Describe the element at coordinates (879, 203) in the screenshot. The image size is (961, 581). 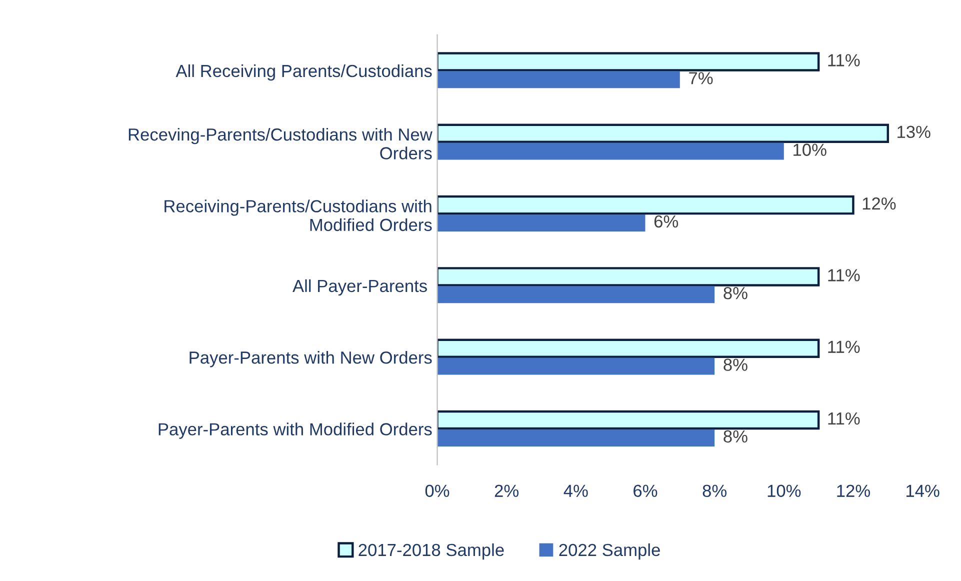
I see `data-label: 12%` at that location.